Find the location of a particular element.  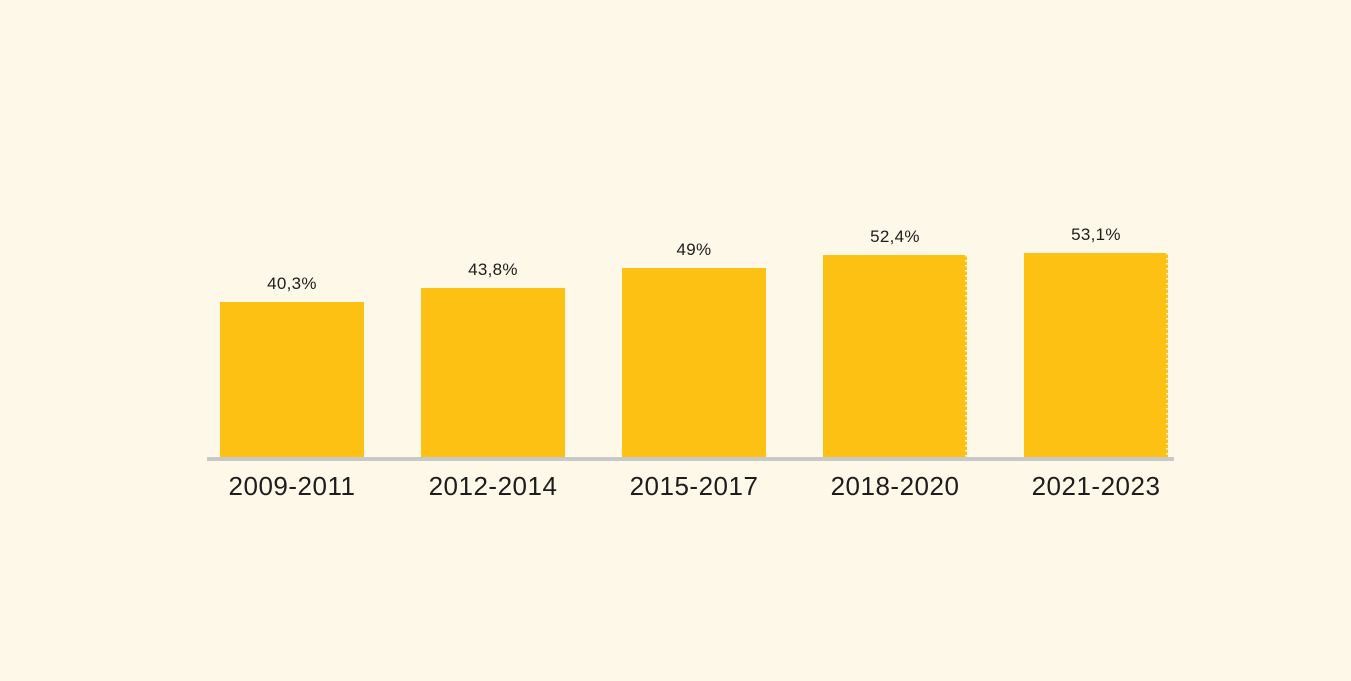

x-axis-category-label: 2015-2017 is located at coordinates (694, 486).